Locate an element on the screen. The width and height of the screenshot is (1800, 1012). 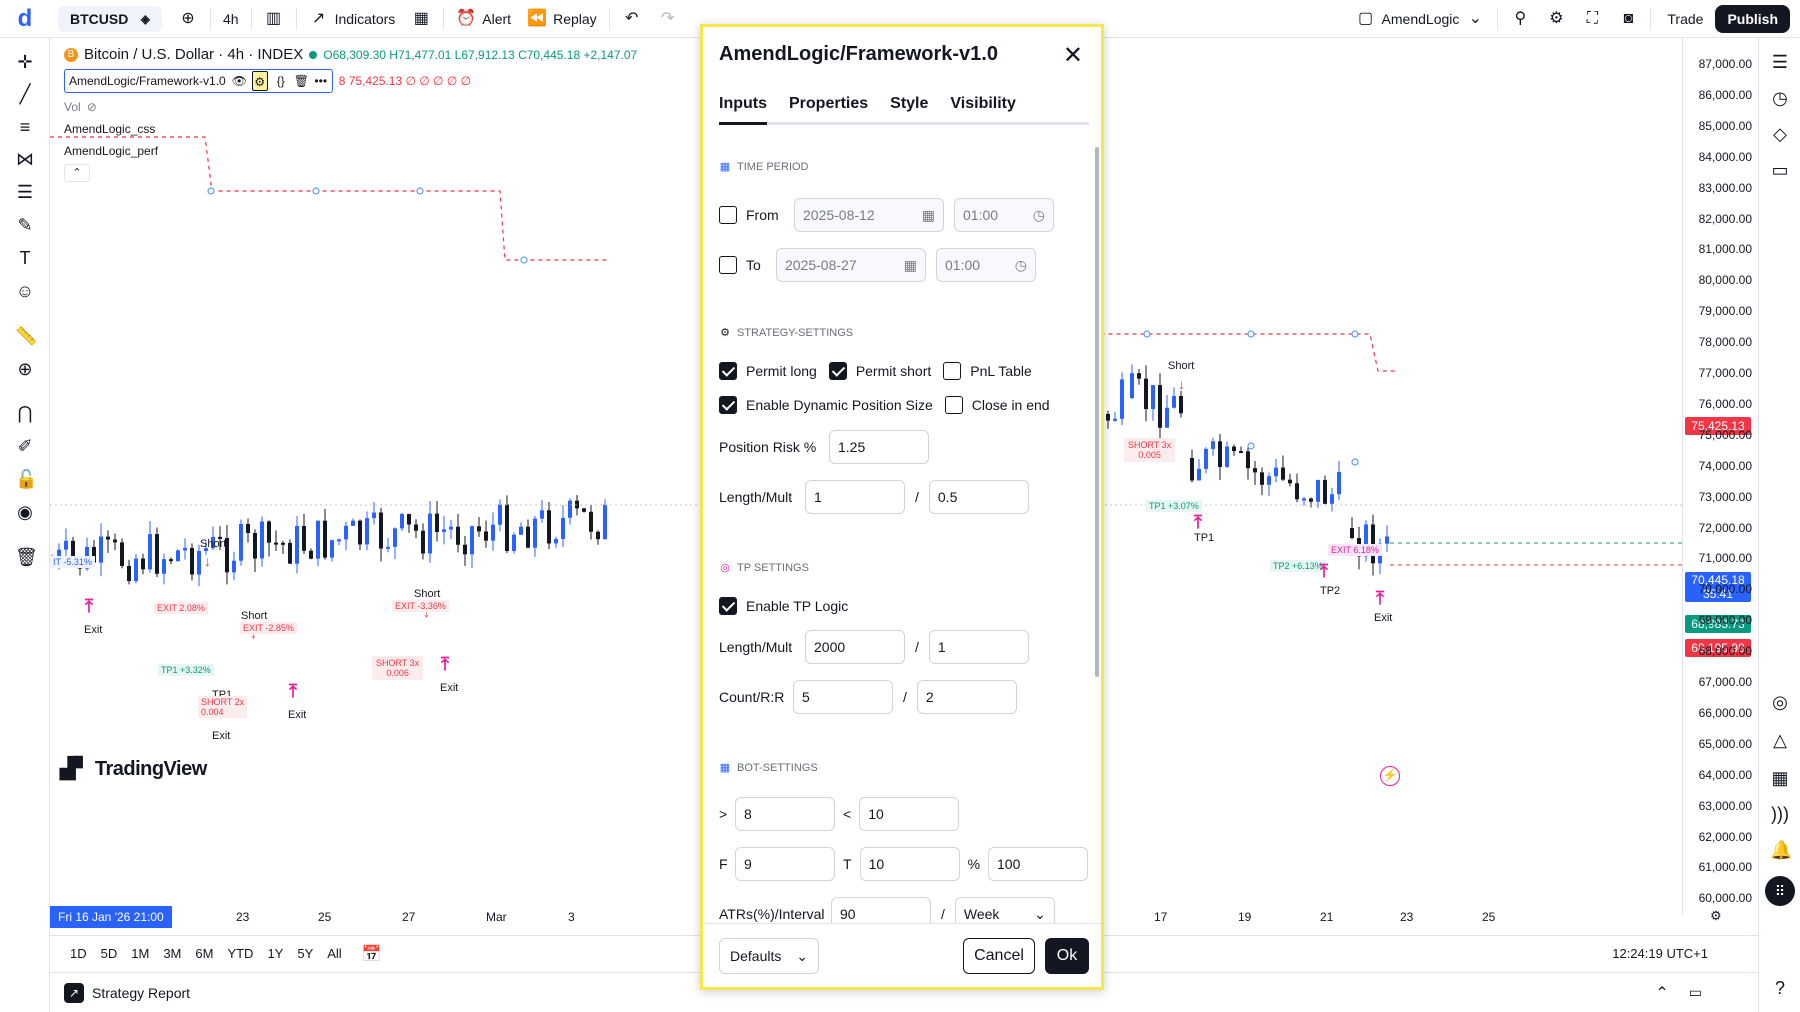
t-input: 10 is located at coordinates (909, 864).